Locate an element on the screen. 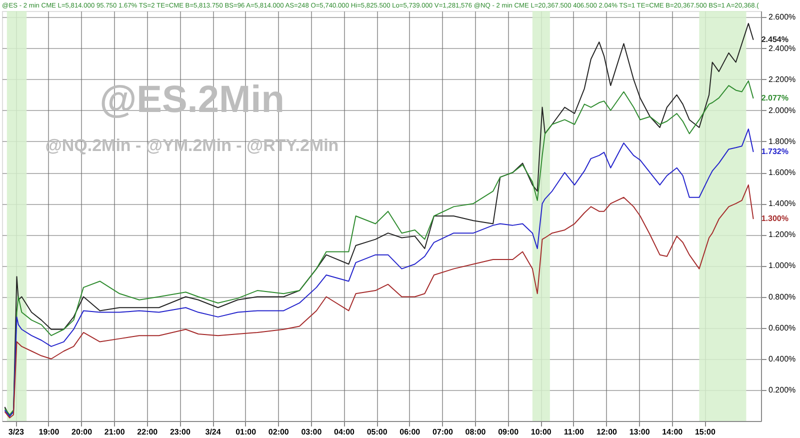 This screenshot has width=800, height=438. x-tick-label: 22:00 is located at coordinates (147, 432).